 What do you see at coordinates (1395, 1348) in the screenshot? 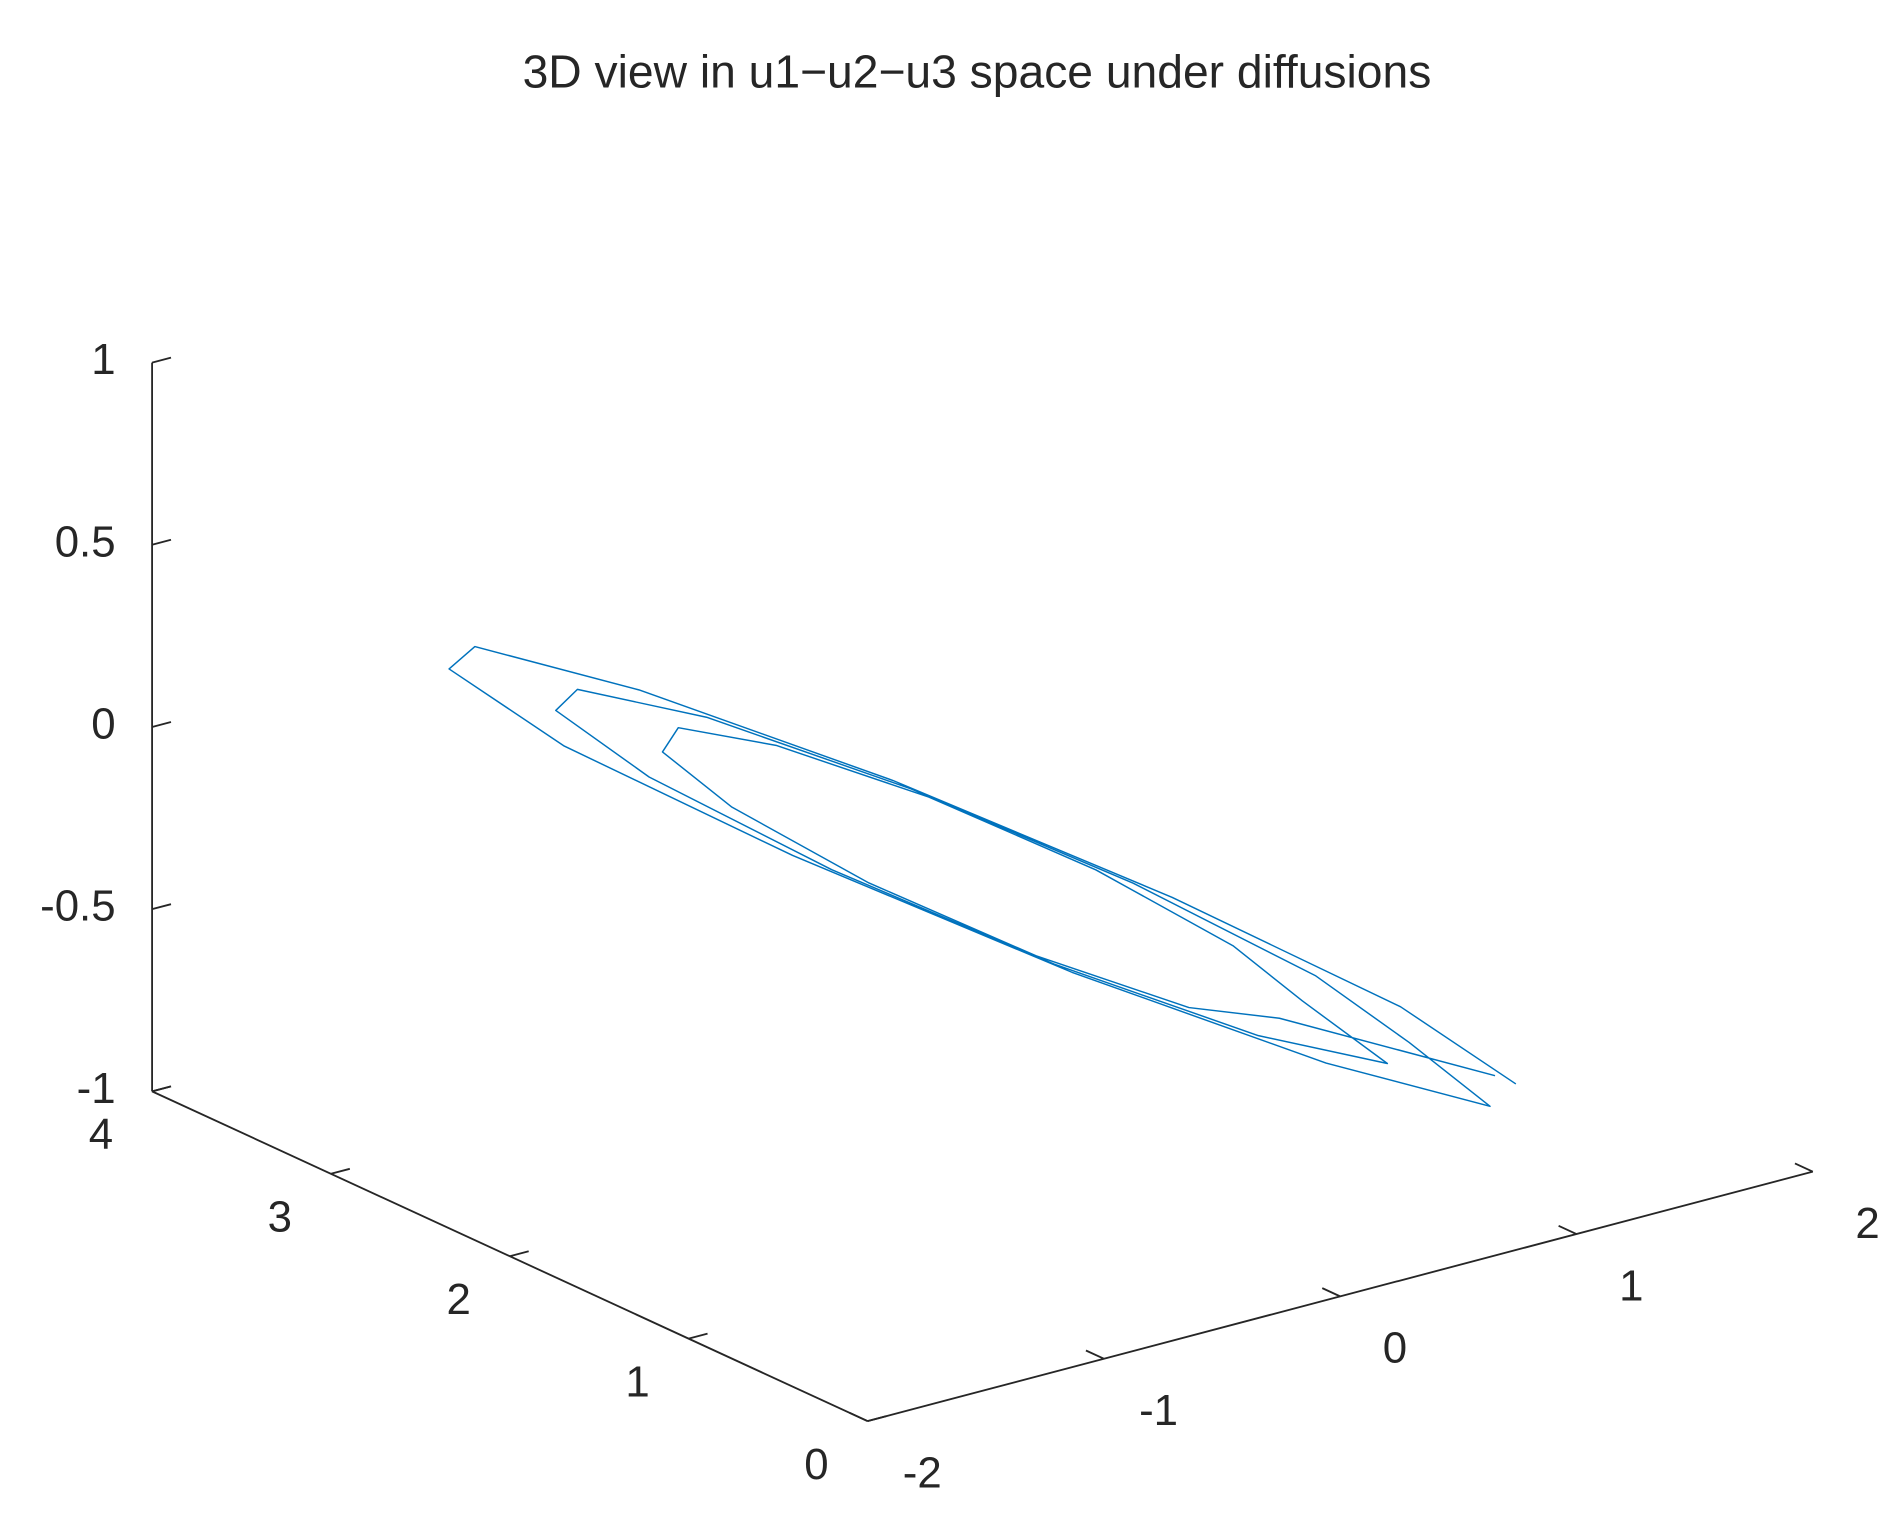
I see `x-tick-label: 0` at bounding box center [1395, 1348].